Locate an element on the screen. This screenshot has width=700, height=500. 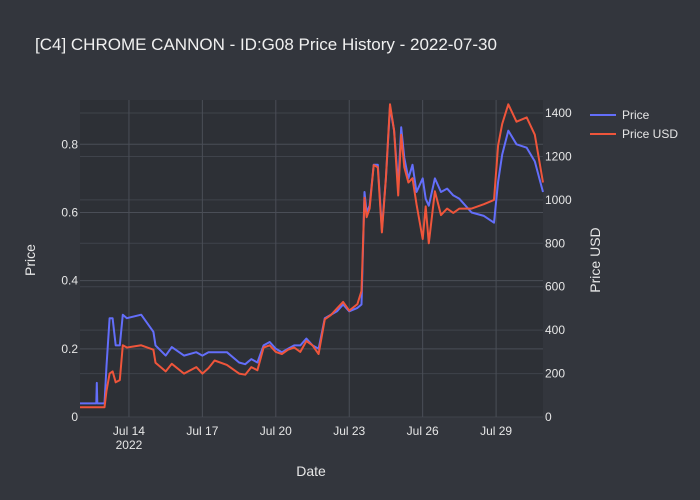
x-tick-sublabel: 2022 is located at coordinates (129, 445).